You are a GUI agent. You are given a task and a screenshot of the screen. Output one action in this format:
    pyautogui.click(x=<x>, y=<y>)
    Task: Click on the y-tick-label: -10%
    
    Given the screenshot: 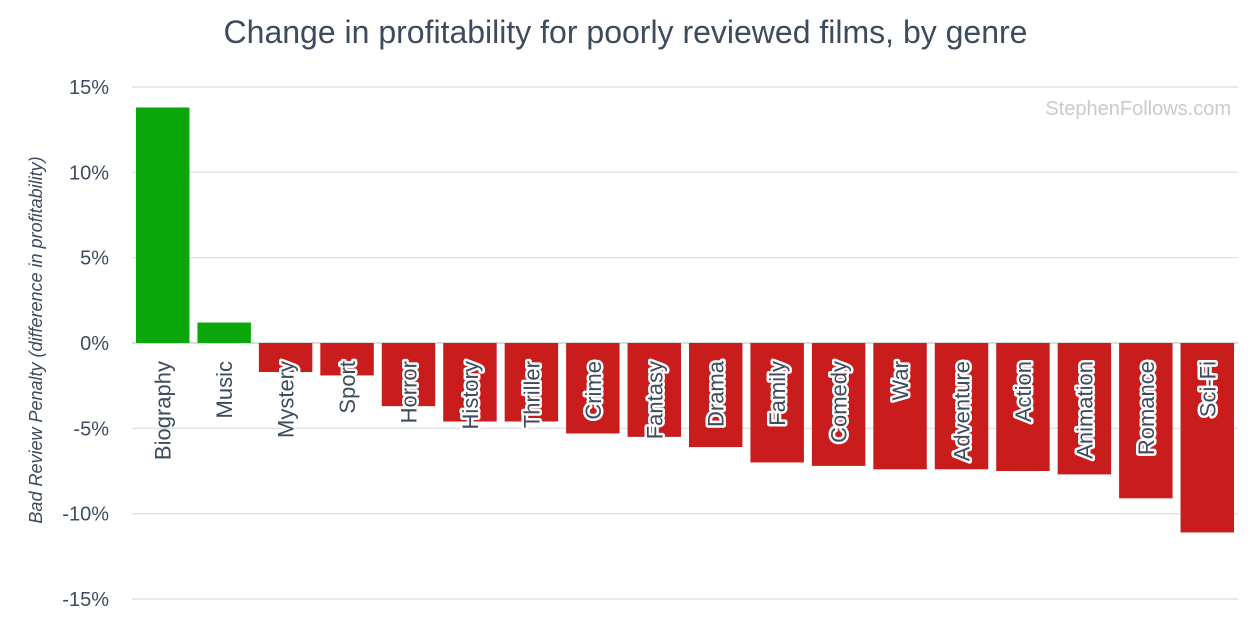 What is the action you would take?
    pyautogui.click(x=85, y=515)
    